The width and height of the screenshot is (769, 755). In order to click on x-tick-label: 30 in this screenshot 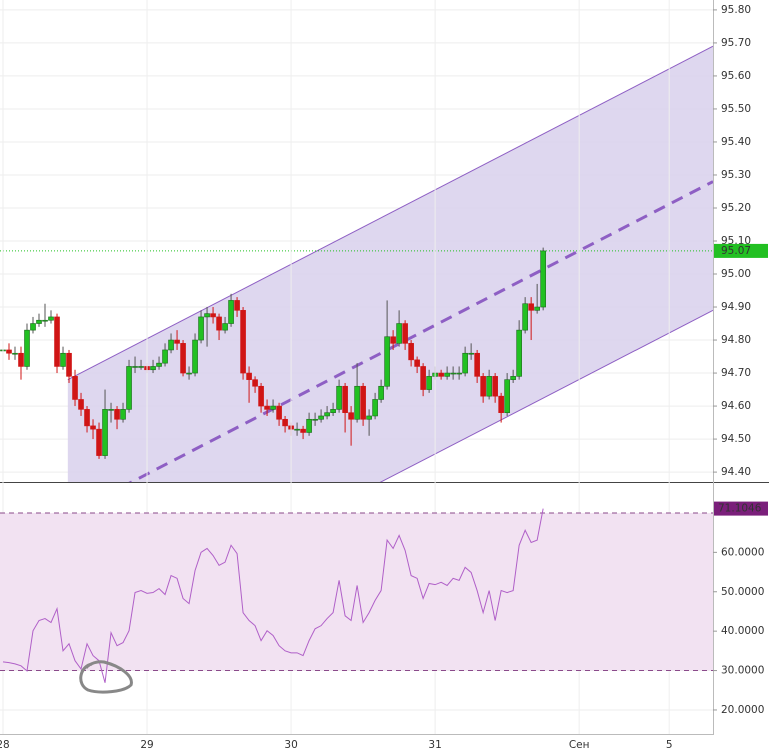, I will do `click(290, 745)`.